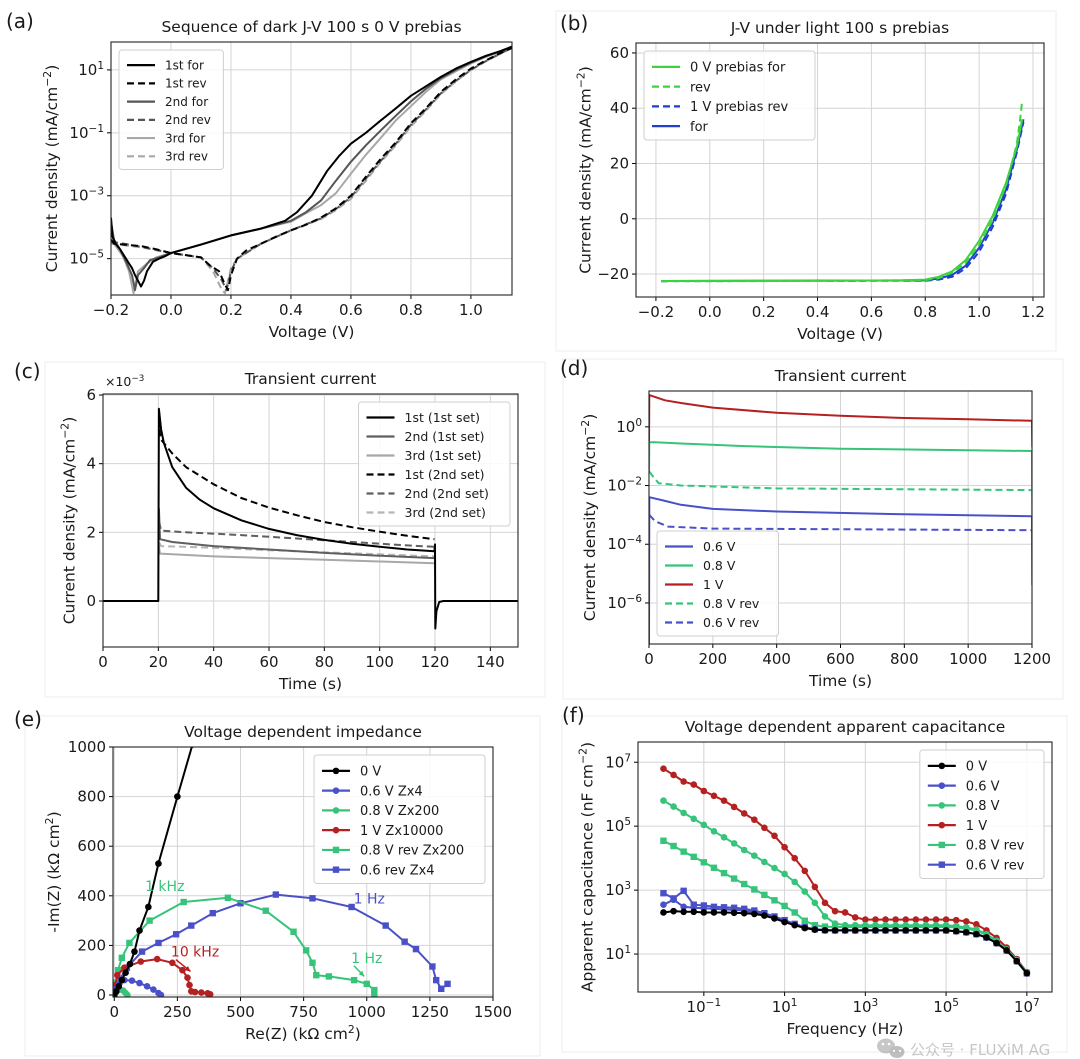 Image resolution: width=1080 pixels, height=1059 pixels. What do you see at coordinates (840, 523) in the screenshot?
I see `series-0-6-v-rev` at bounding box center [840, 523].